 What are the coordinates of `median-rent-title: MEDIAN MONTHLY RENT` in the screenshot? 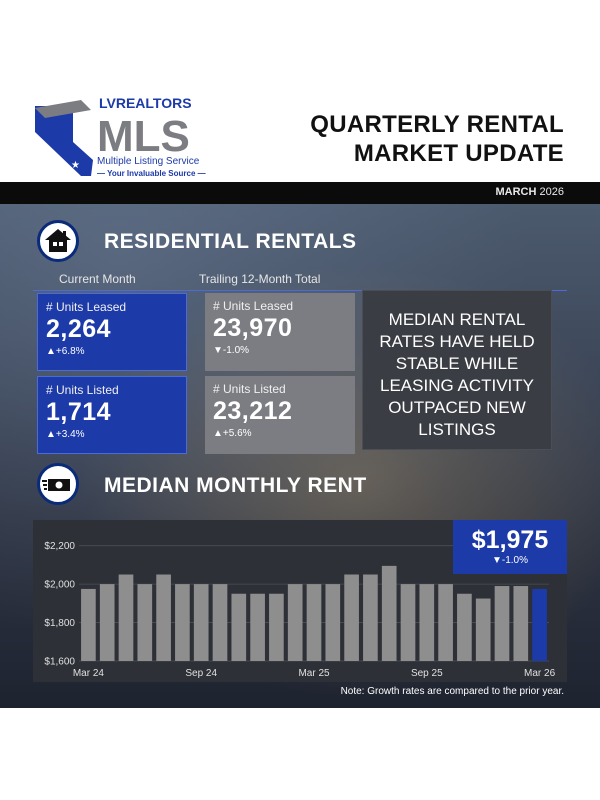 It's located at (235, 485).